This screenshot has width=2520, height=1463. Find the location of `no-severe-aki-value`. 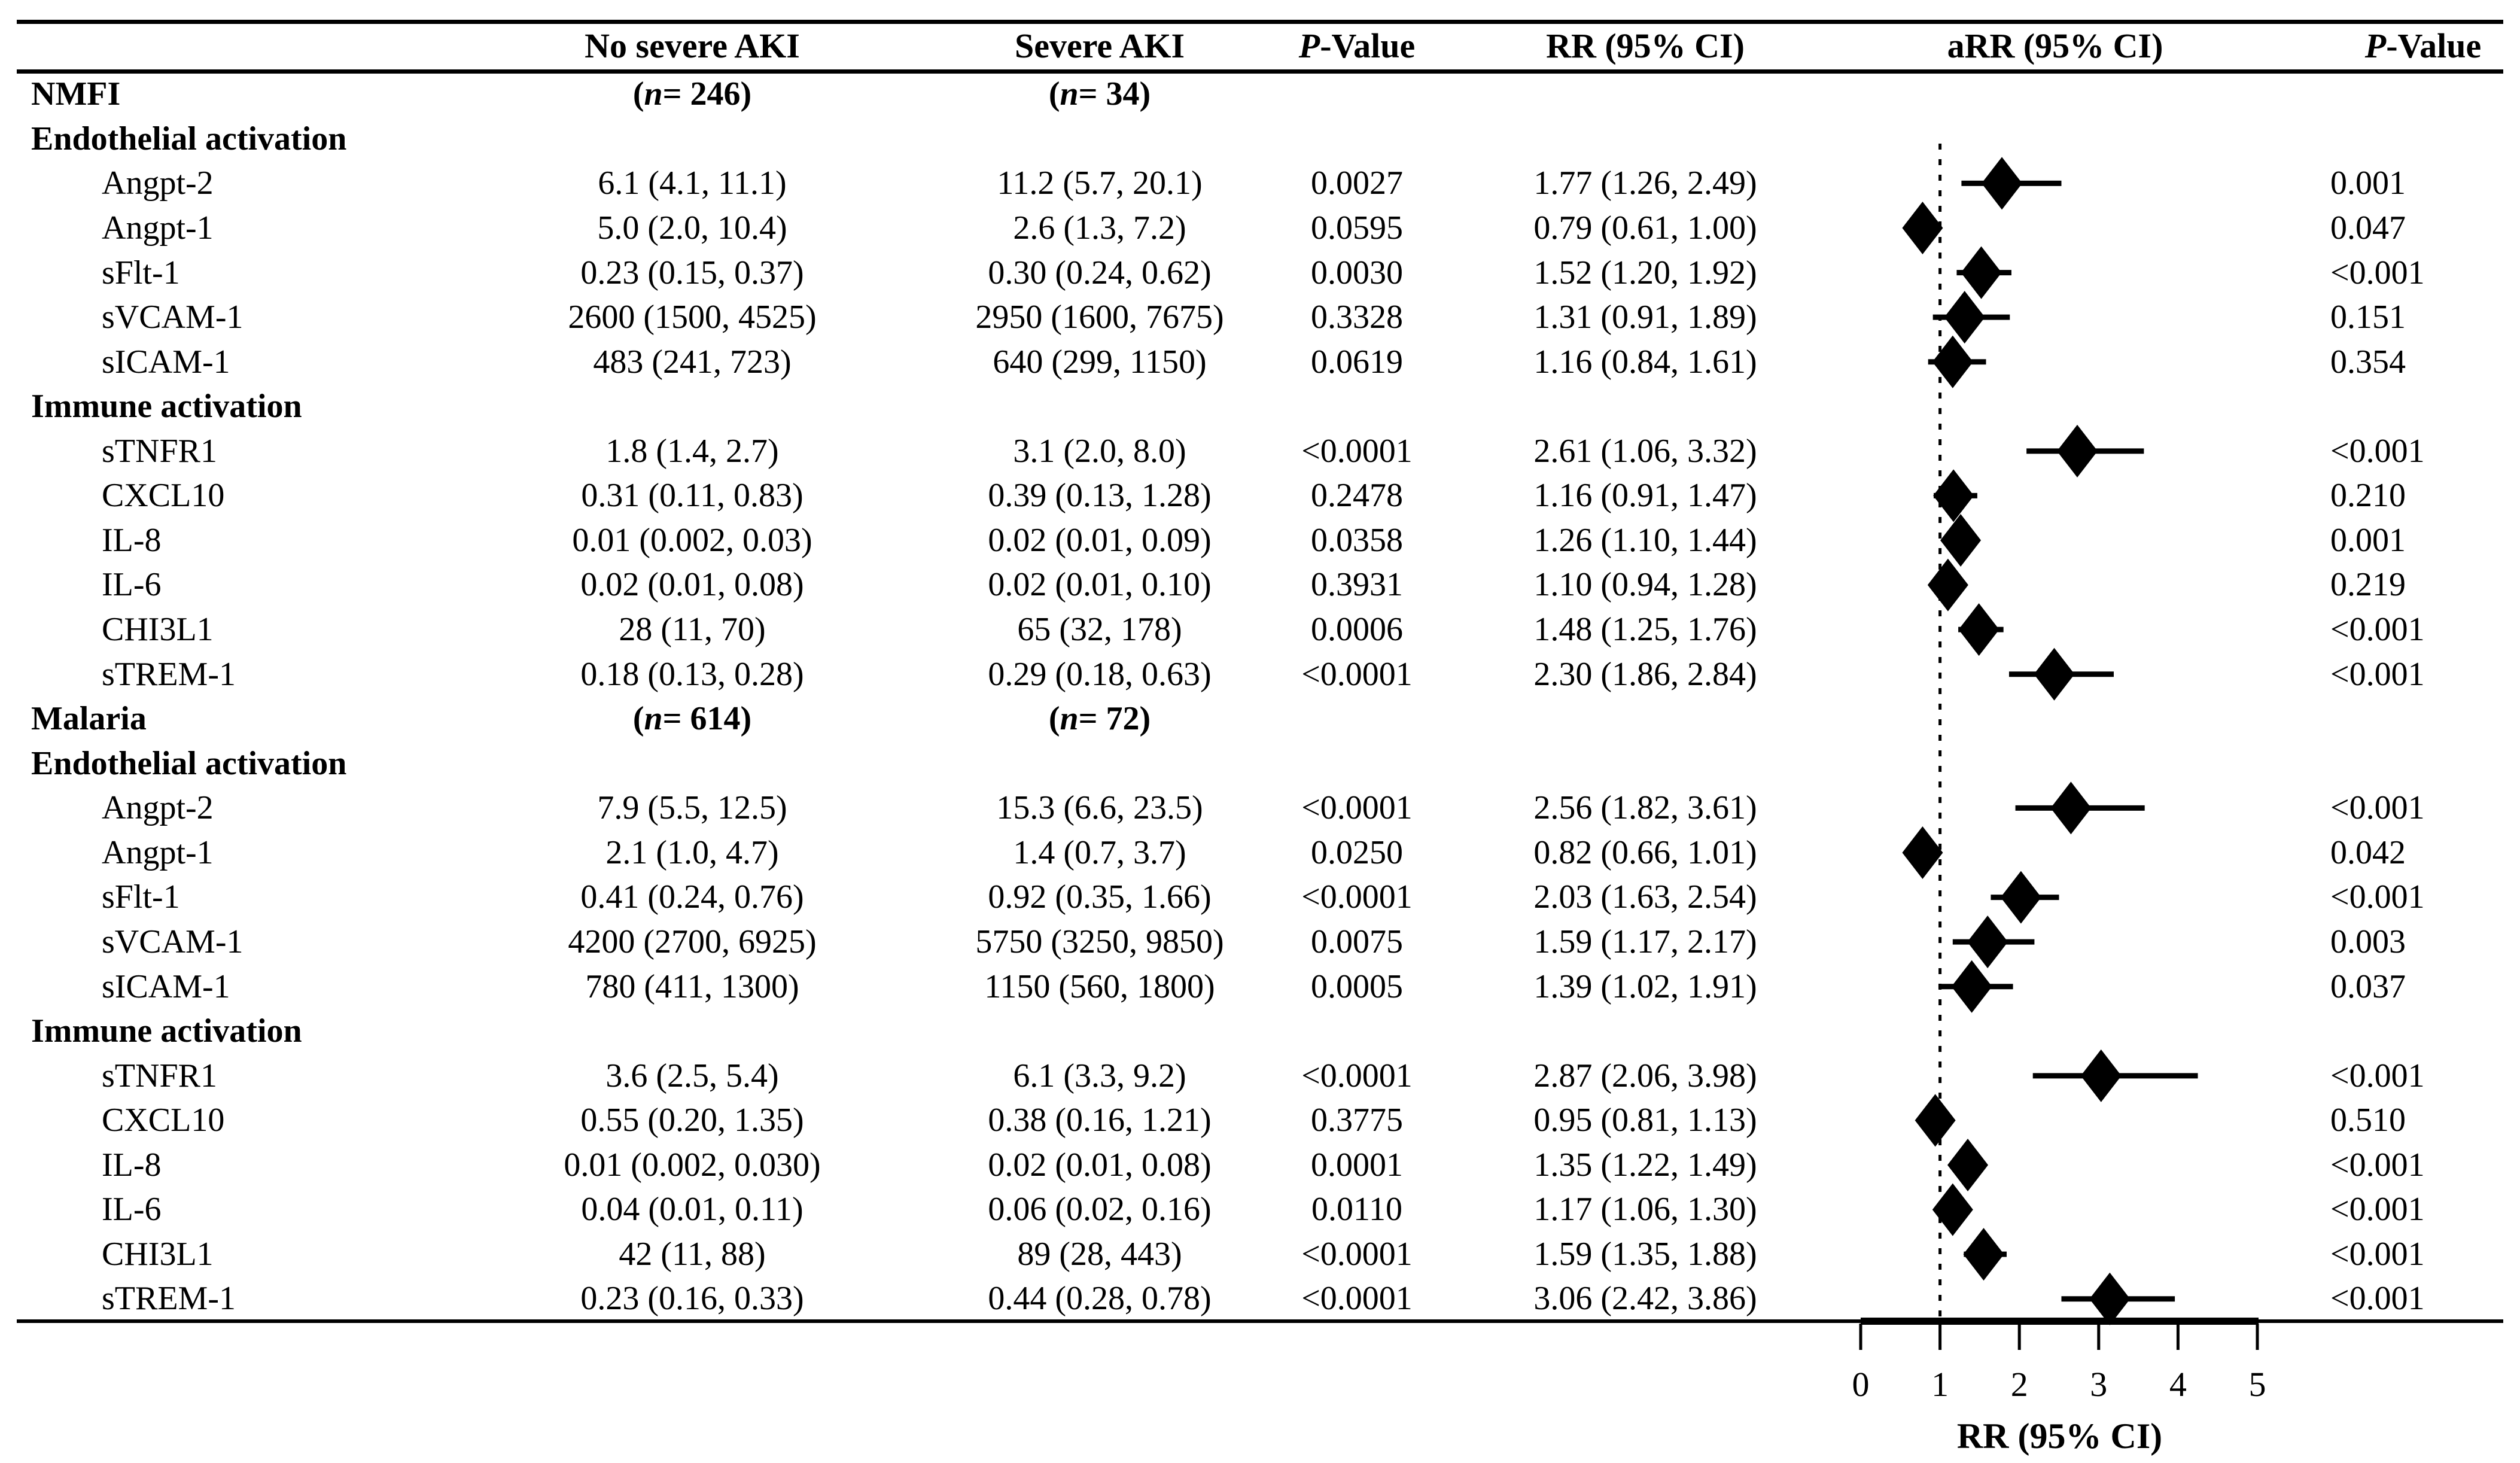

no-severe-aki-value is located at coordinates (692, 139).